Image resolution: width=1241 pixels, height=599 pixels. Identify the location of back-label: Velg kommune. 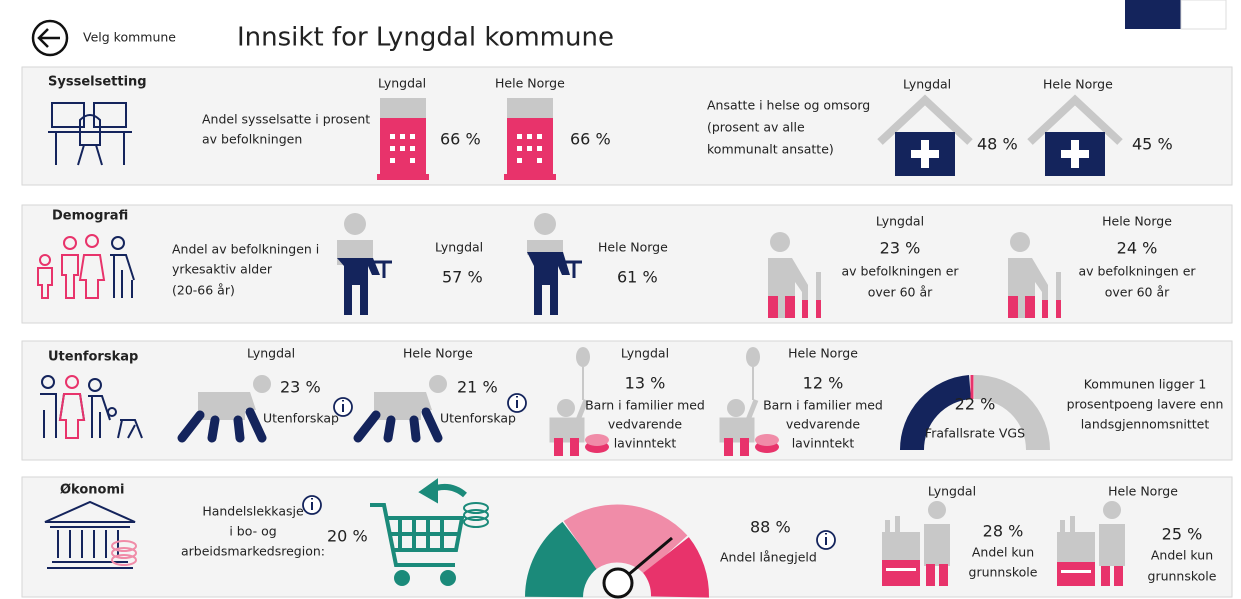
(129, 37).